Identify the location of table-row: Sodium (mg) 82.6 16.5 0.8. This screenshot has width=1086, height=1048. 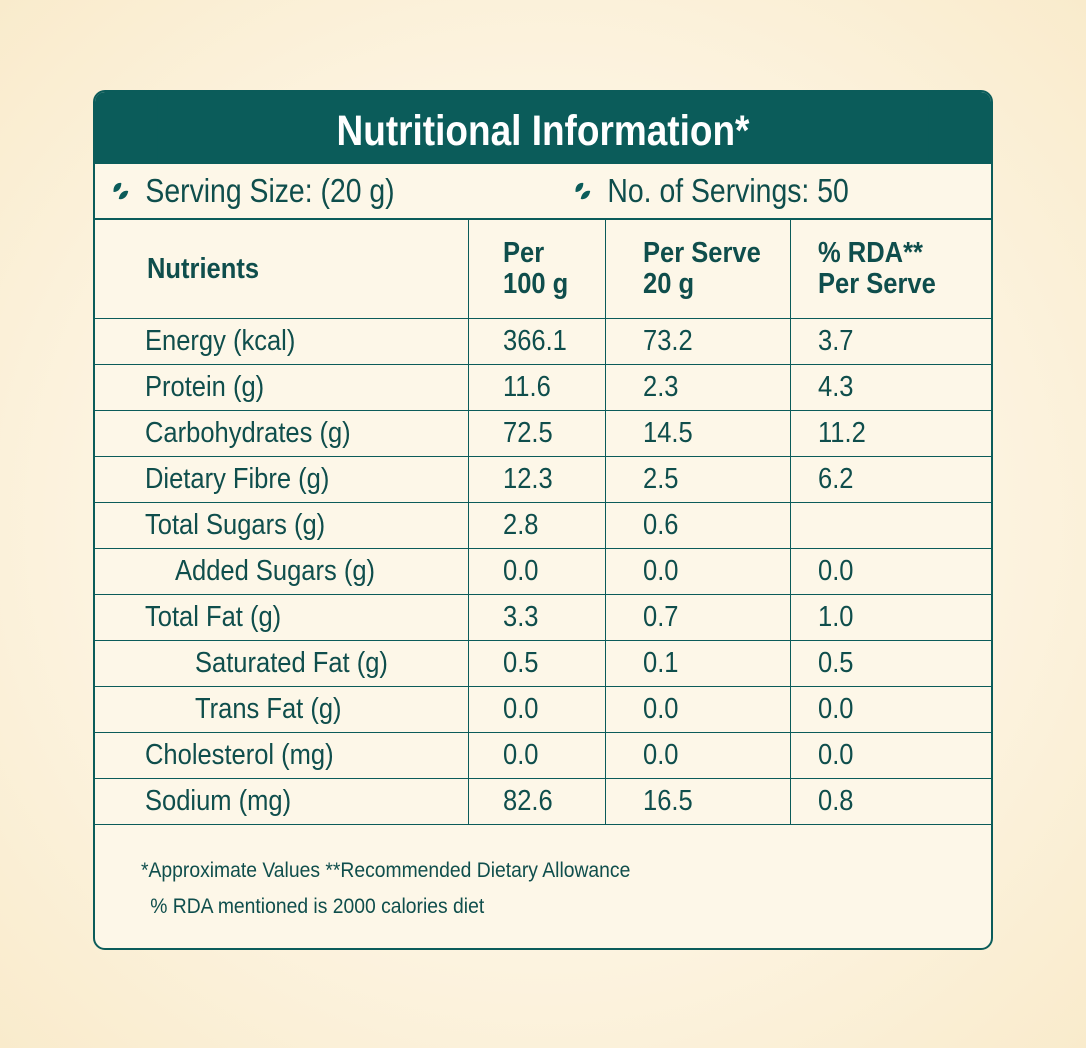
(543, 801).